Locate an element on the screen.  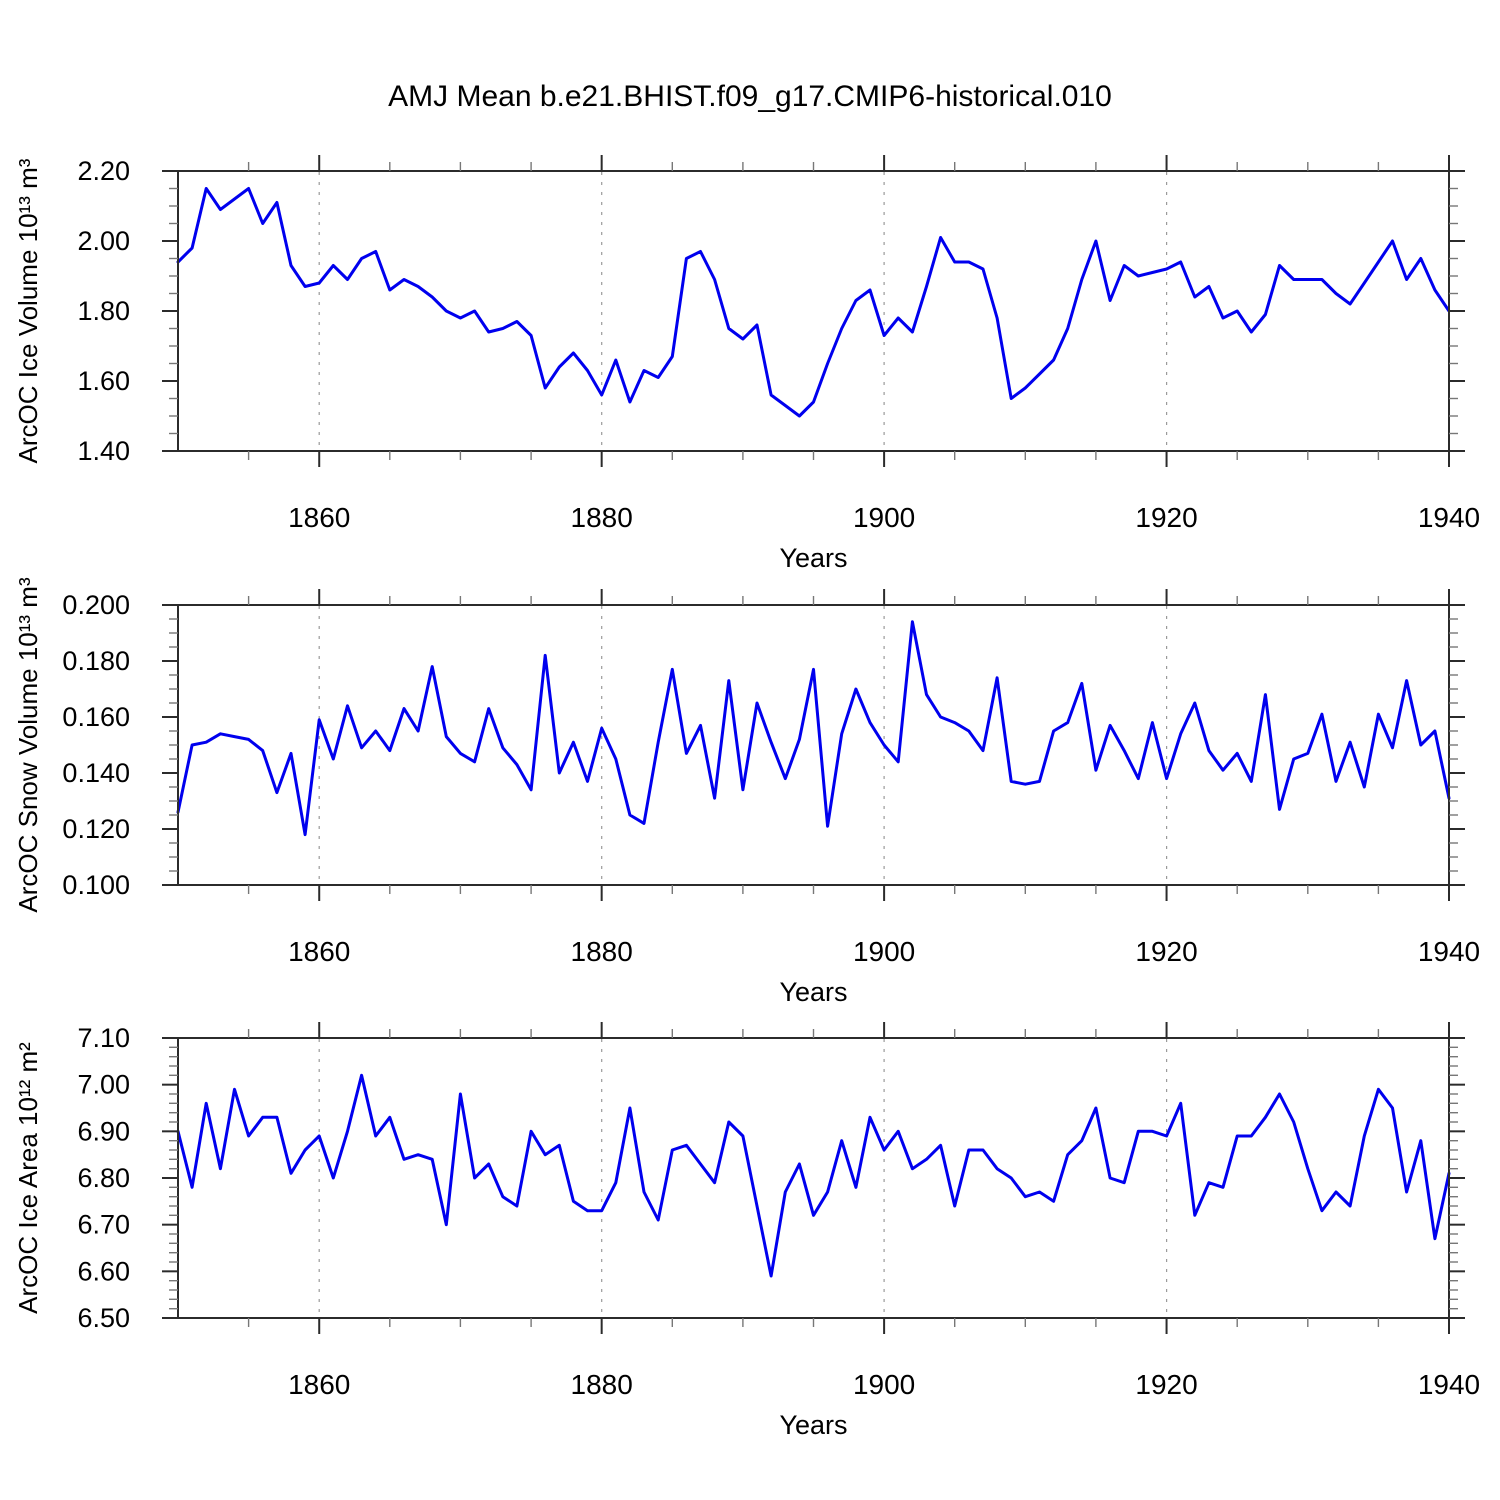
y-tick-label: 2.00 is located at coordinates (103, 241).